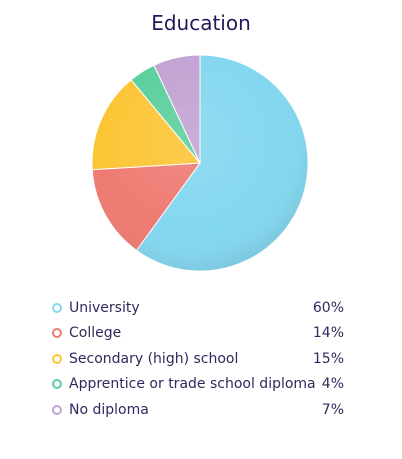  I want to click on legend-label: University, so click(104, 307).